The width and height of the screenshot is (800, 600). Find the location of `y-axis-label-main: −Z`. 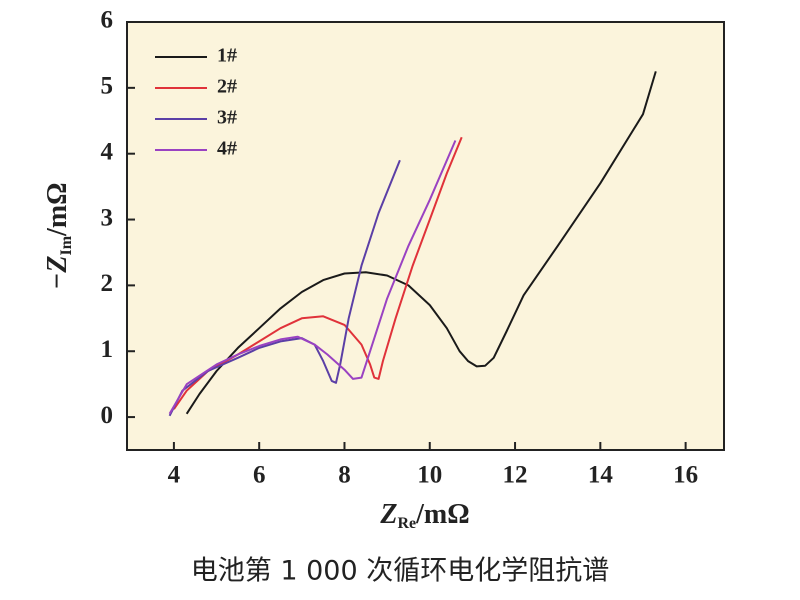

y-axis-label-main: −Z is located at coordinates (57, 273).